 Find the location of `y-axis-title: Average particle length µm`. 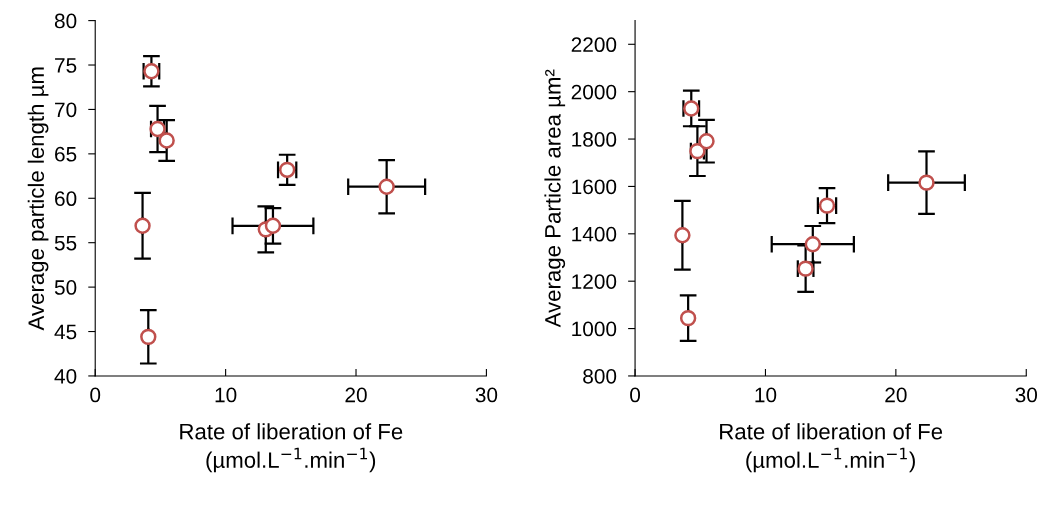

y-axis-title: Average particle length µm is located at coordinates (38, 199).